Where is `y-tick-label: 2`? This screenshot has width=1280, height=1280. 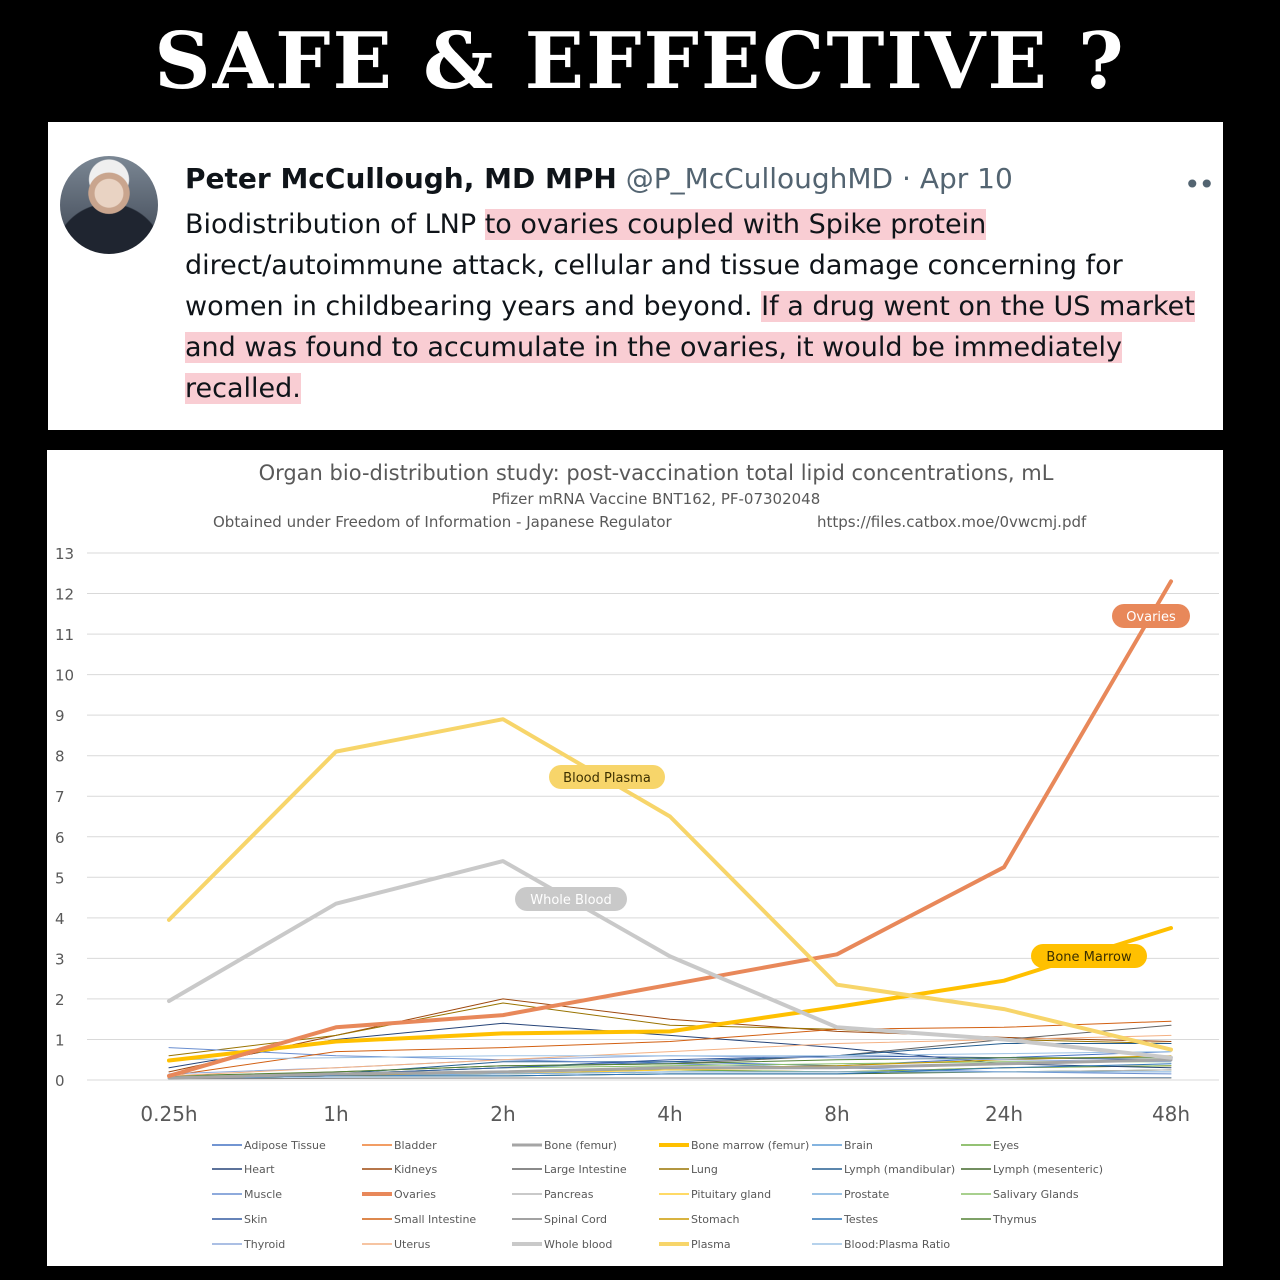
y-tick-label: 2 is located at coordinates (60, 1000).